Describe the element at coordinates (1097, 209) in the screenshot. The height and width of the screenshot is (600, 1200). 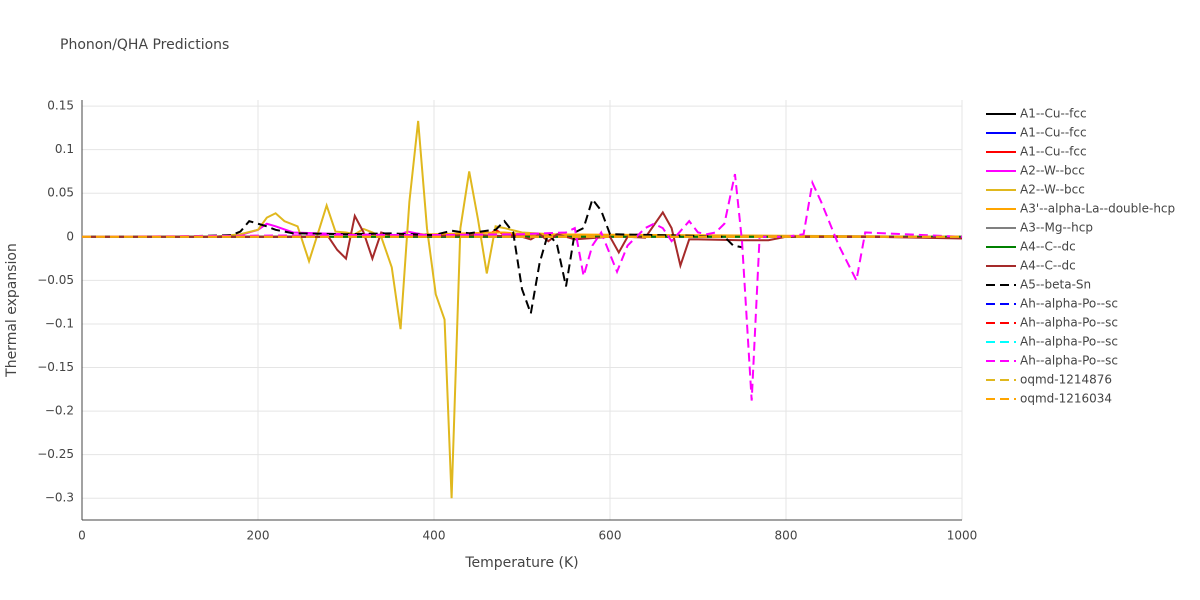
I see `legend-label: A3'--alpha-La--double-hcp` at that location.